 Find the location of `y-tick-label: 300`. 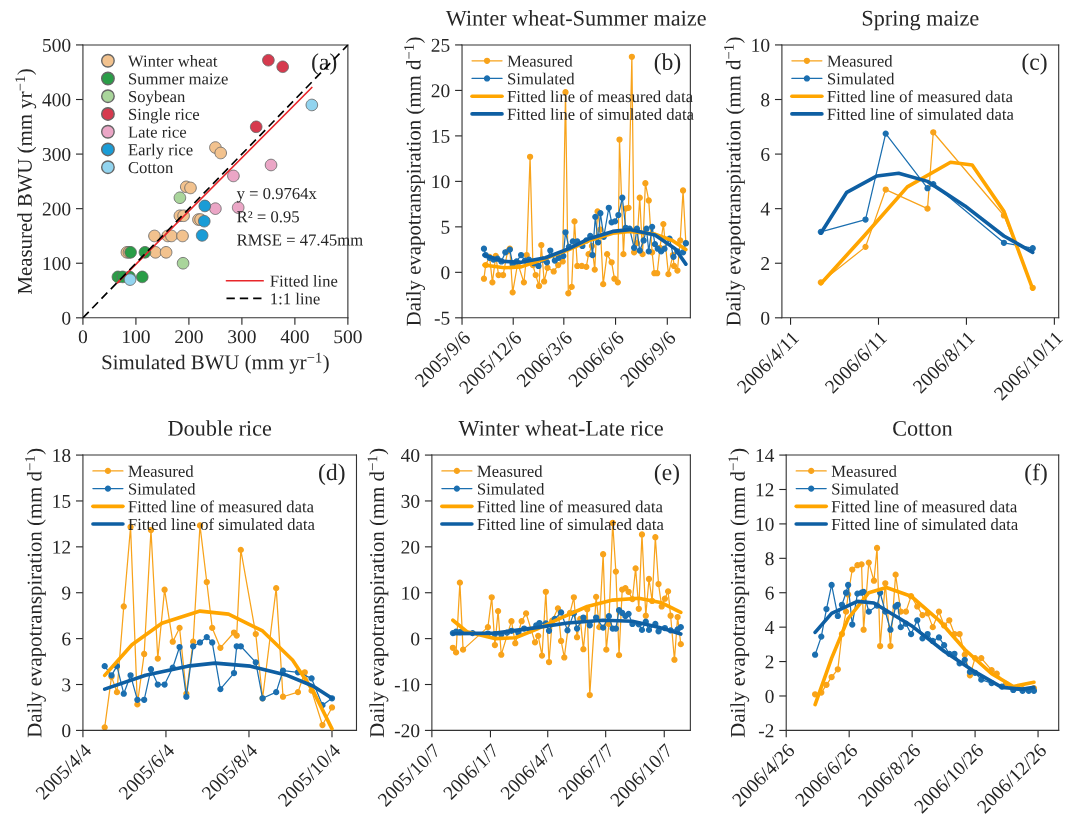

y-tick-label: 300 is located at coordinates (56, 154).